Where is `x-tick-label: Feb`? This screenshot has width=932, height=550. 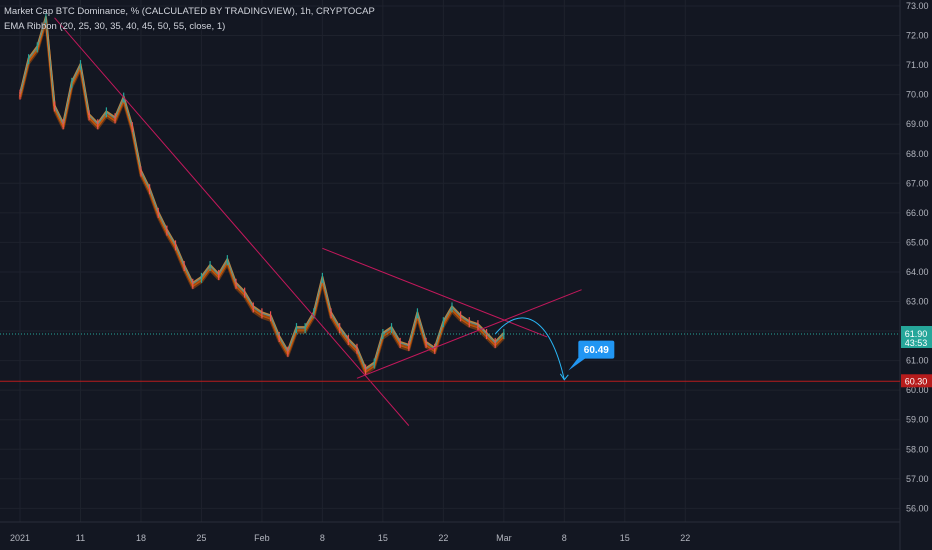 x-tick-label: Feb is located at coordinates (262, 538).